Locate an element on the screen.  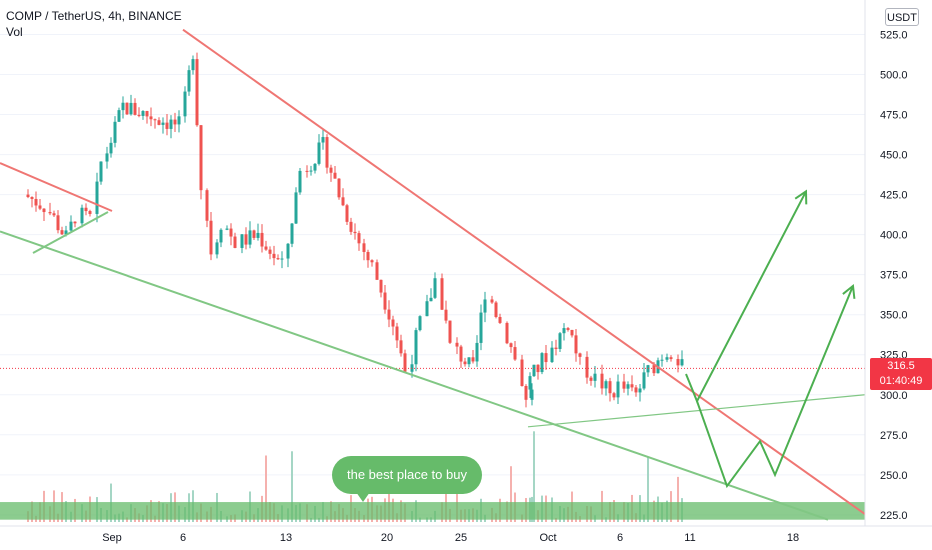
price-tick-label: 400.0 is located at coordinates (894, 236).